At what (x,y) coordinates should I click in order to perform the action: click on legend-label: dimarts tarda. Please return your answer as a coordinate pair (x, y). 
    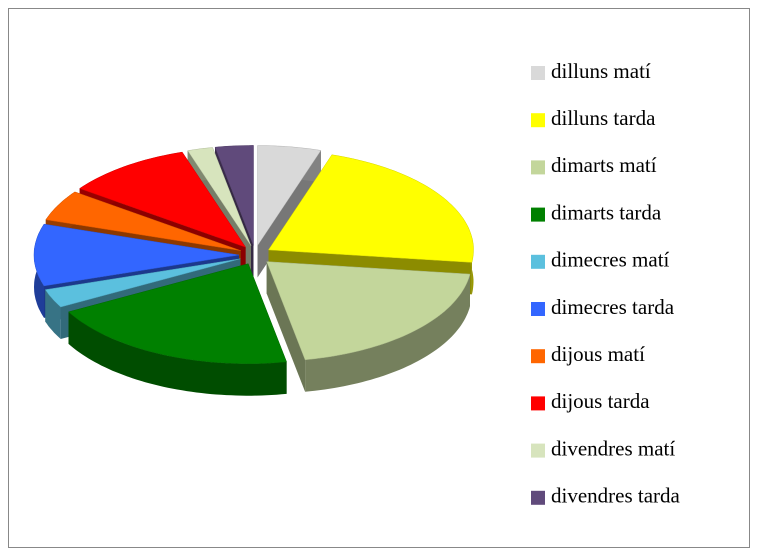
    Looking at the image, I should click on (606, 212).